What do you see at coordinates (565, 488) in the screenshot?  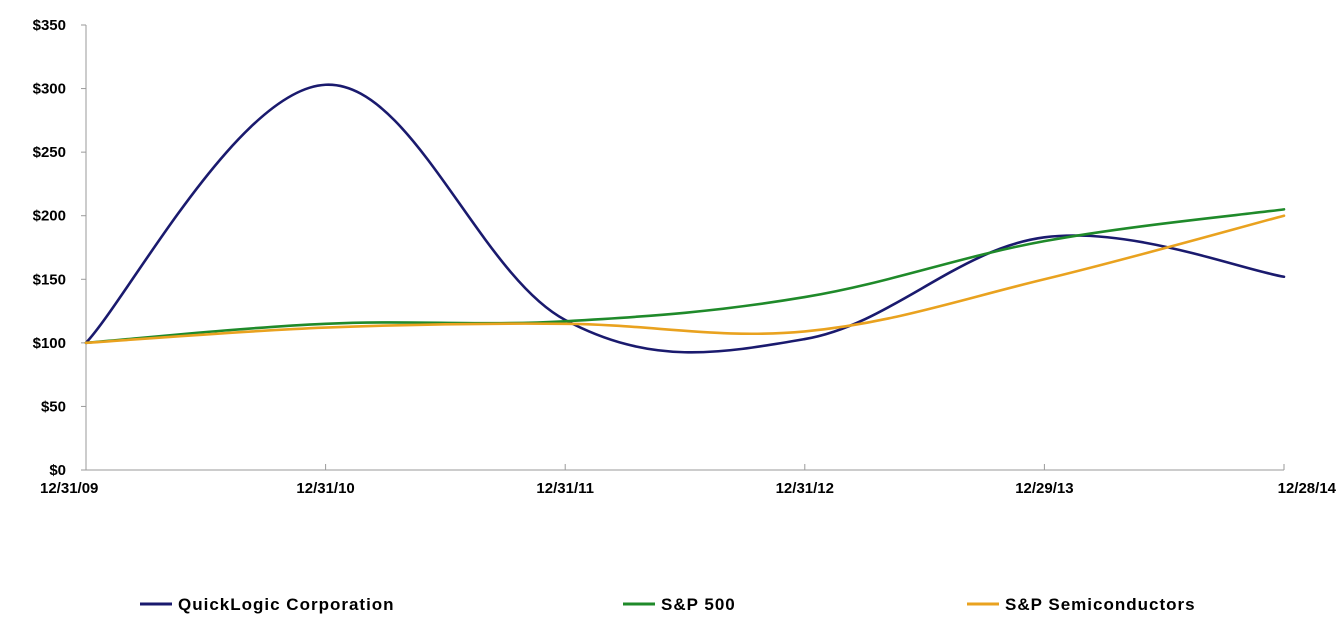 I see `x-tick-label: 12/31/11` at bounding box center [565, 488].